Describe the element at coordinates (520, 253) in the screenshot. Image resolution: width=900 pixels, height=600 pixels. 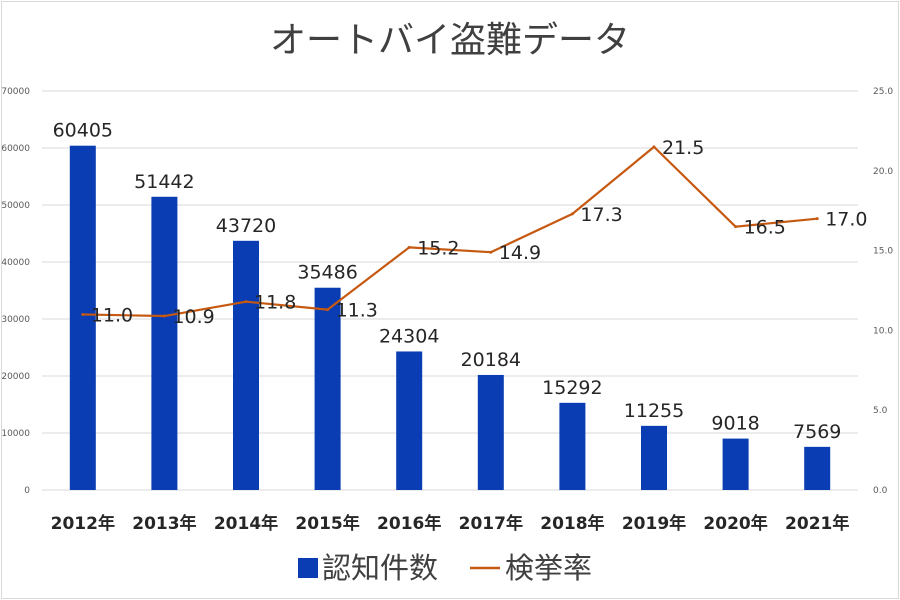
I see `line-value-label: 14.9` at that location.